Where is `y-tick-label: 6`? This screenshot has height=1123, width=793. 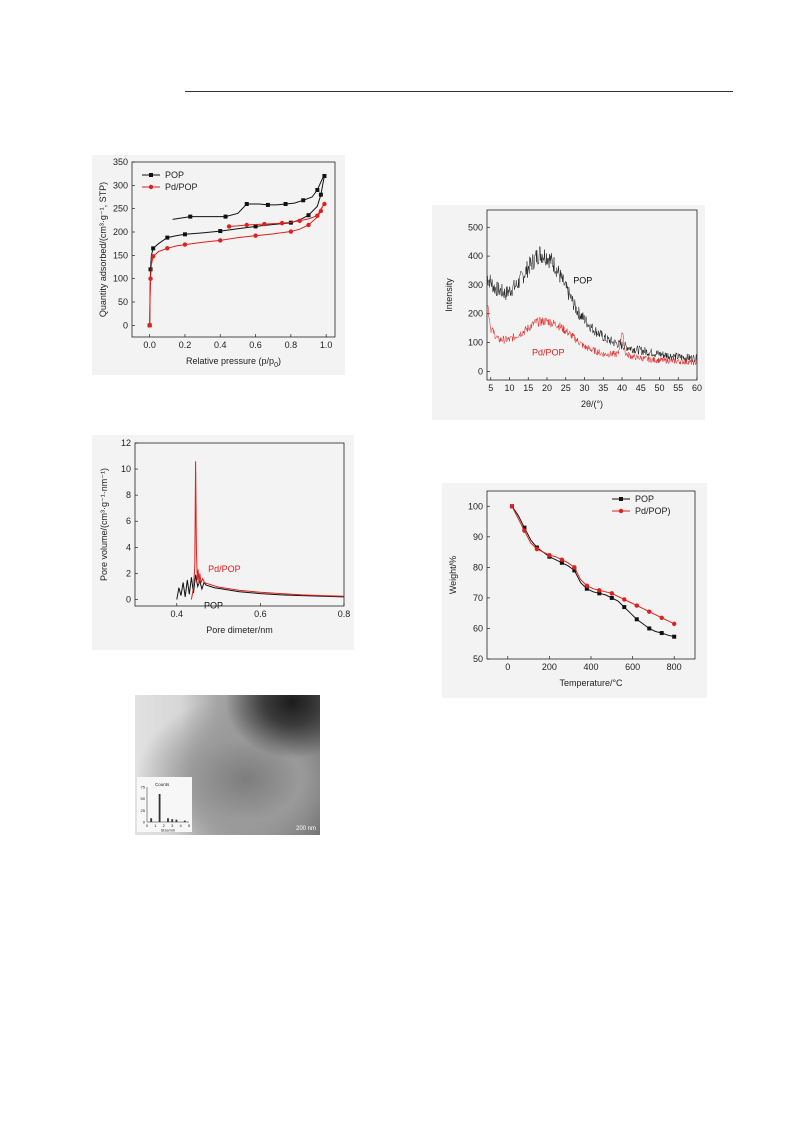
y-tick-label: 6 is located at coordinates (128, 521).